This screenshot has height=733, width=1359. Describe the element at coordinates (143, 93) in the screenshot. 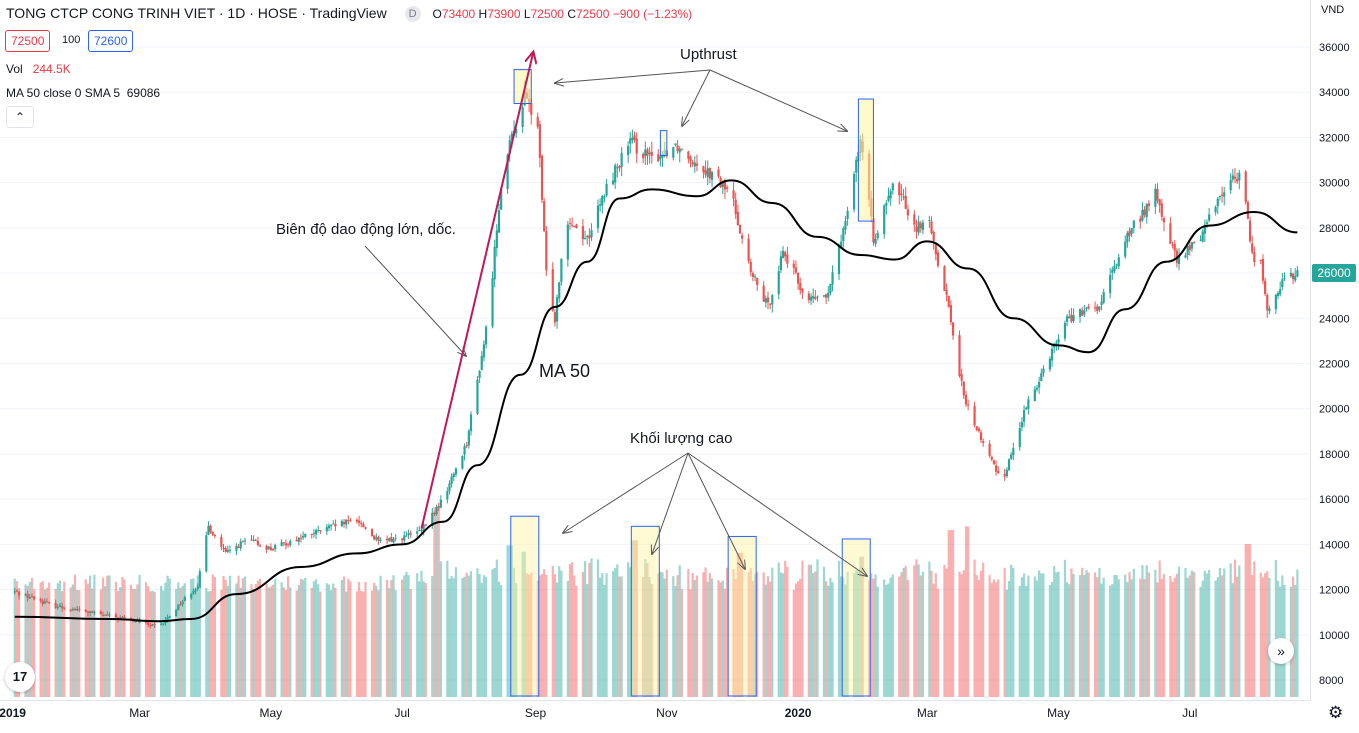

I see `ma-value: 69086` at that location.